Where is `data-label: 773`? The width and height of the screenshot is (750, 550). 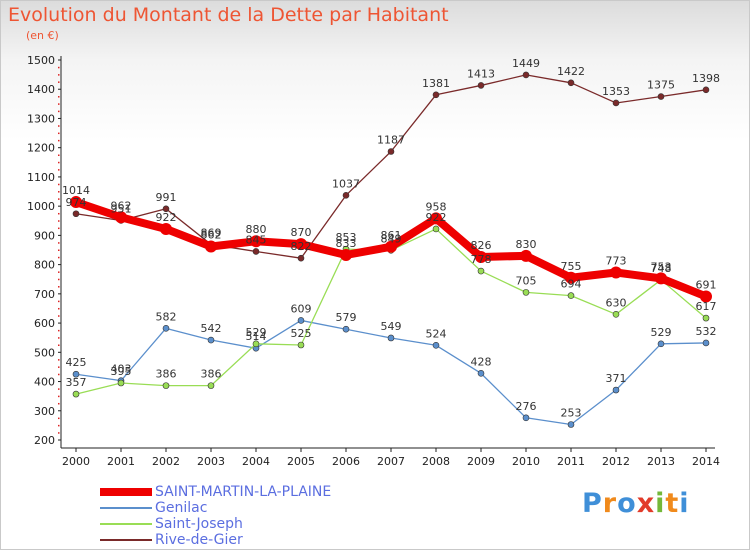 data-label: 773 is located at coordinates (616, 261).